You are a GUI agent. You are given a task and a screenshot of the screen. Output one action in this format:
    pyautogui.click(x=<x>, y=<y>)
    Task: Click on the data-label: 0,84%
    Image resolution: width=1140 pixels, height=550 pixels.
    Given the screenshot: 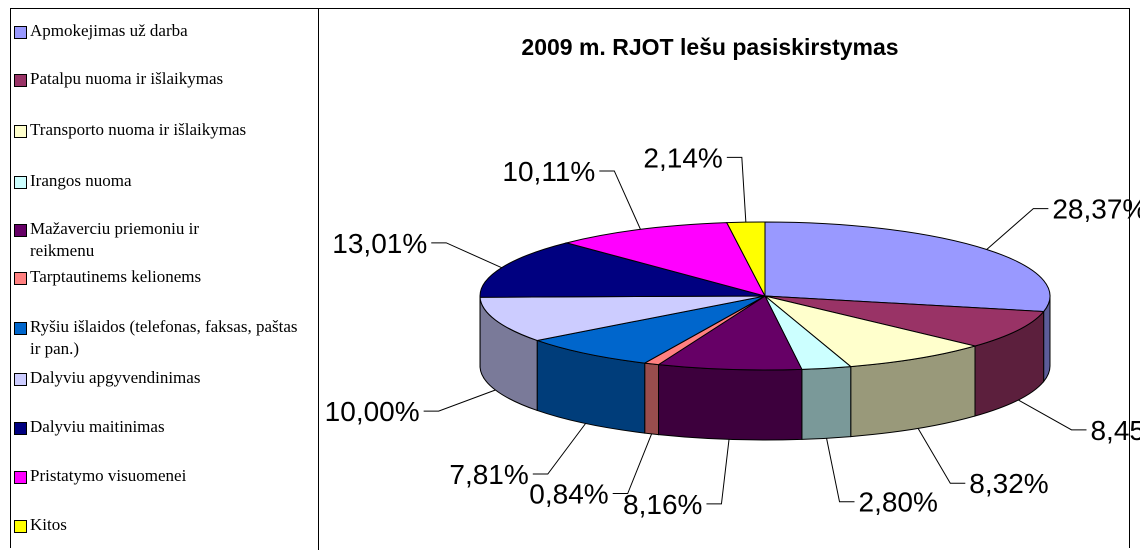 What is the action you would take?
    pyautogui.click(x=568, y=494)
    